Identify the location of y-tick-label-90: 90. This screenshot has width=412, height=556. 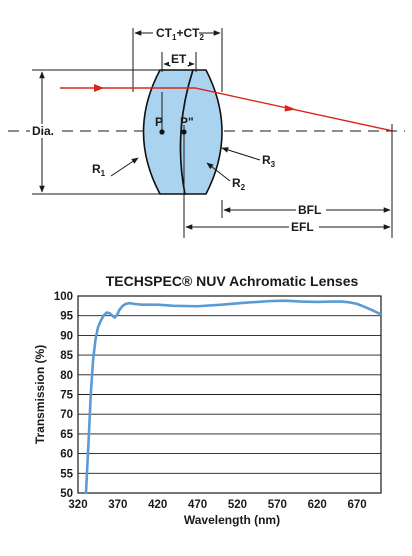
(66, 336).